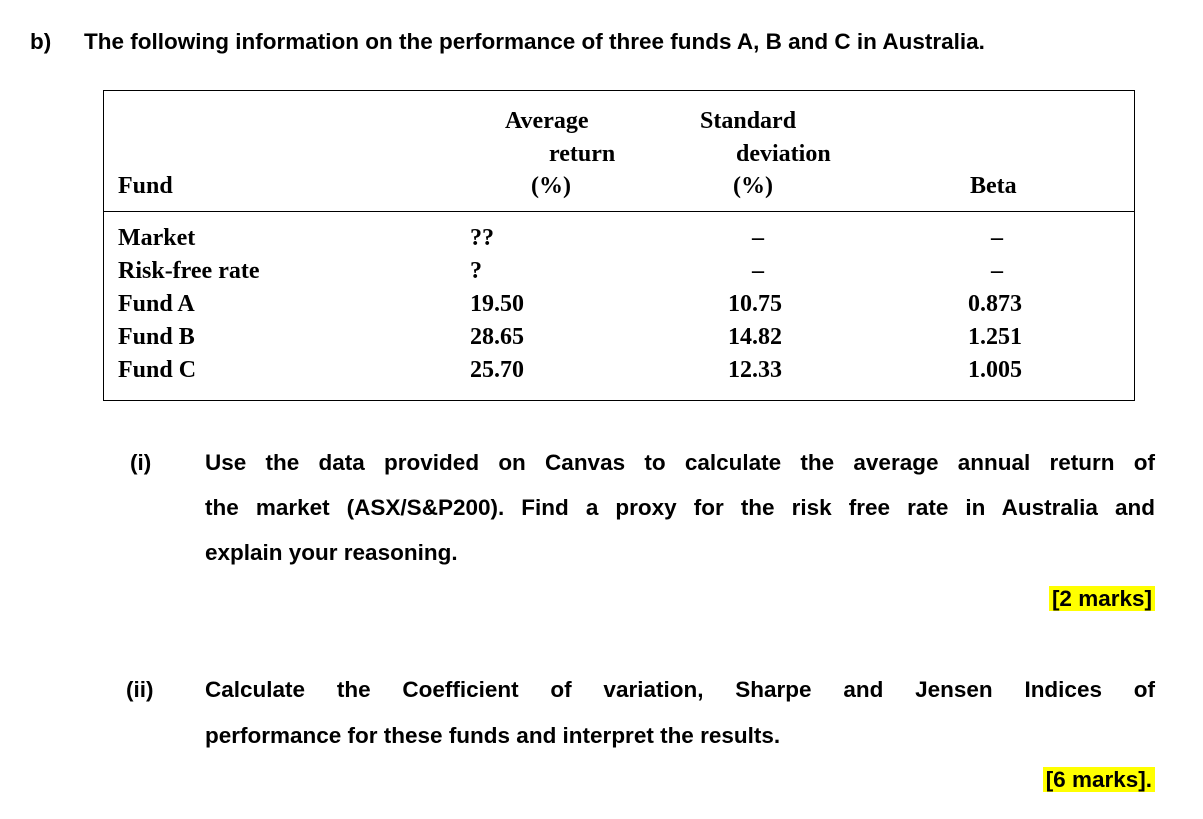 This screenshot has width=1203, height=819. What do you see at coordinates (547, 121) in the screenshot?
I see `header-average: Average` at bounding box center [547, 121].